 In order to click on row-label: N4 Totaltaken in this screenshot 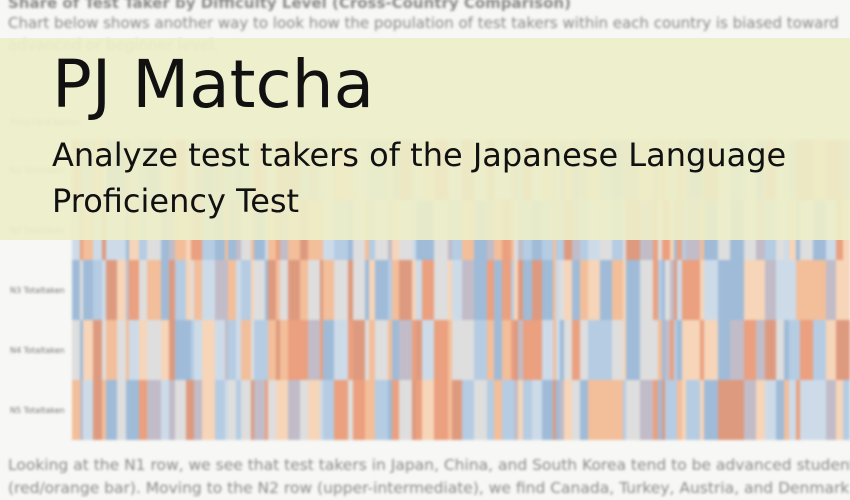, I will do `click(37, 350)`.